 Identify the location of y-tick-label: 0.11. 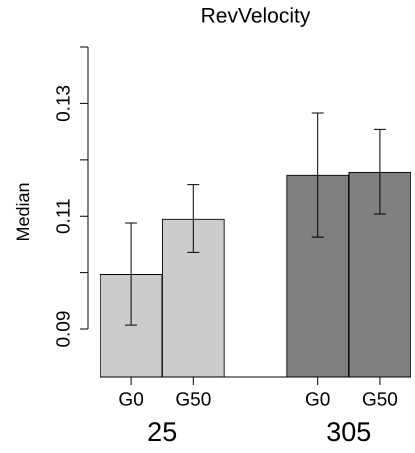
(64, 216).